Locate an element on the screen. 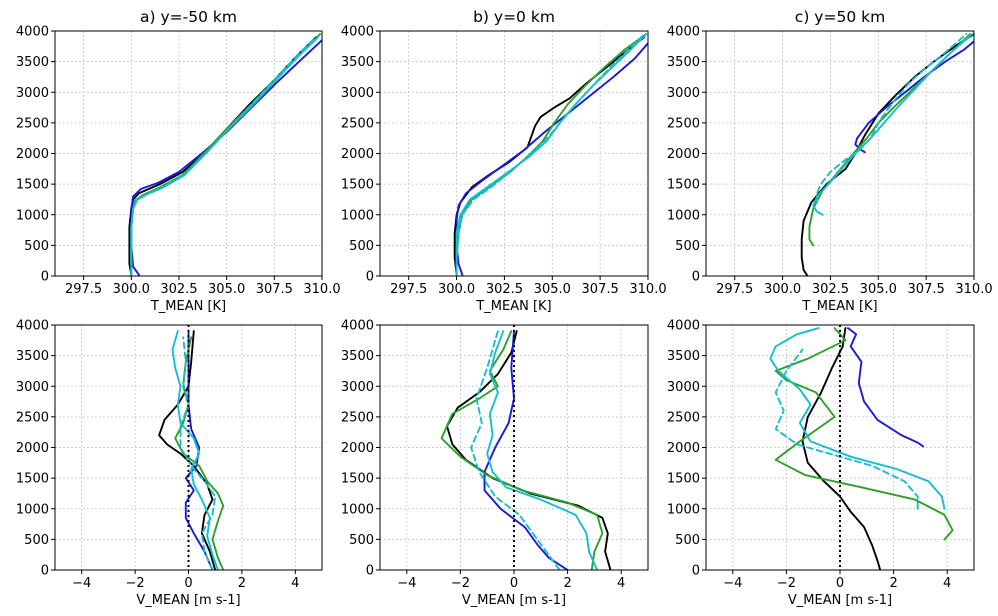 The width and height of the screenshot is (998, 616). p5-xtick-label-3: 2 is located at coordinates (893, 583).